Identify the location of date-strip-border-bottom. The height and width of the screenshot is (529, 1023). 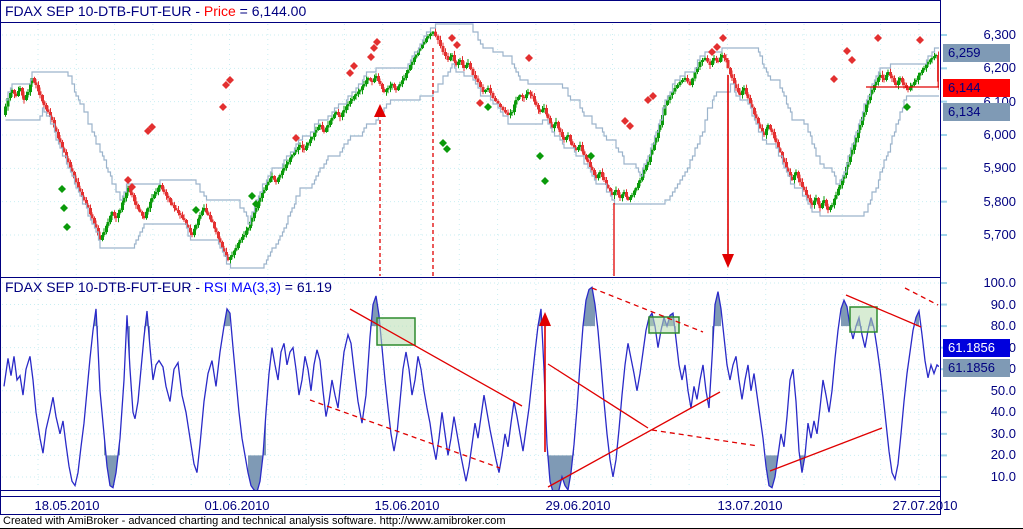
(470, 514).